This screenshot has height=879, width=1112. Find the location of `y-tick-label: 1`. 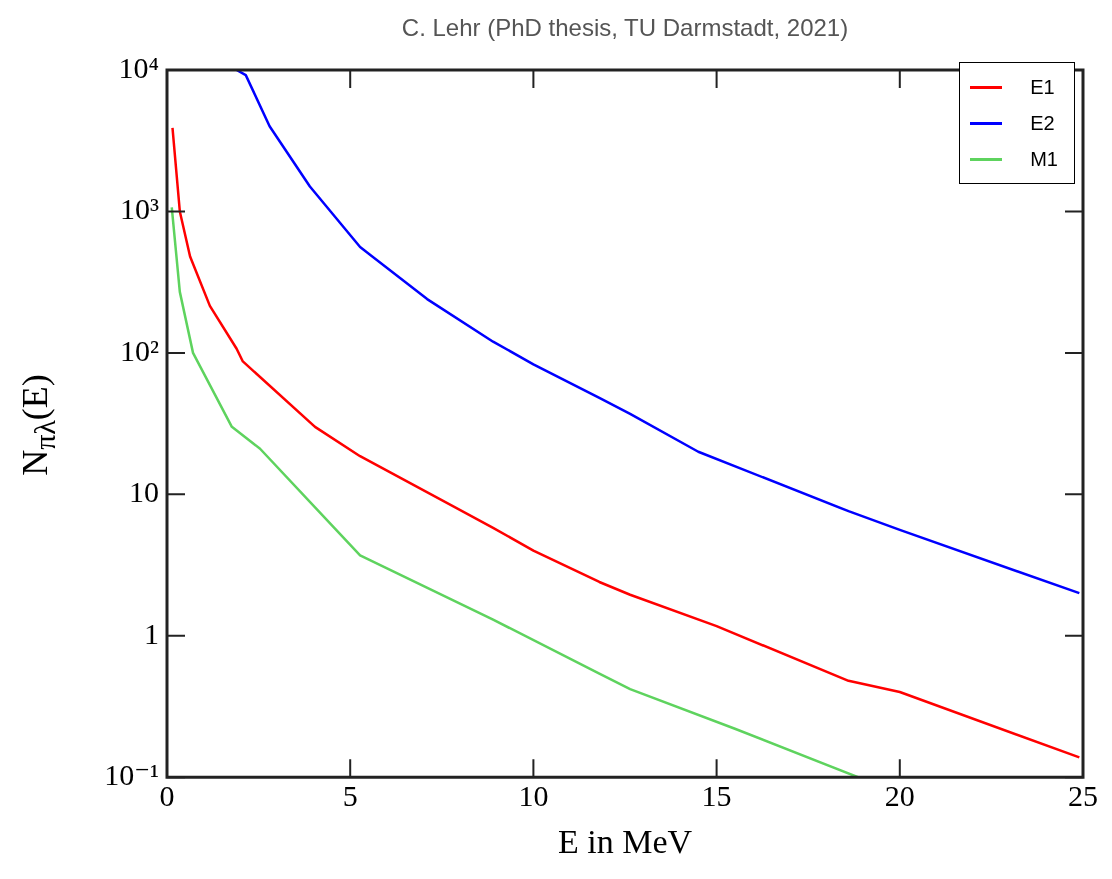

y-tick-label: 1 is located at coordinates (151, 633).